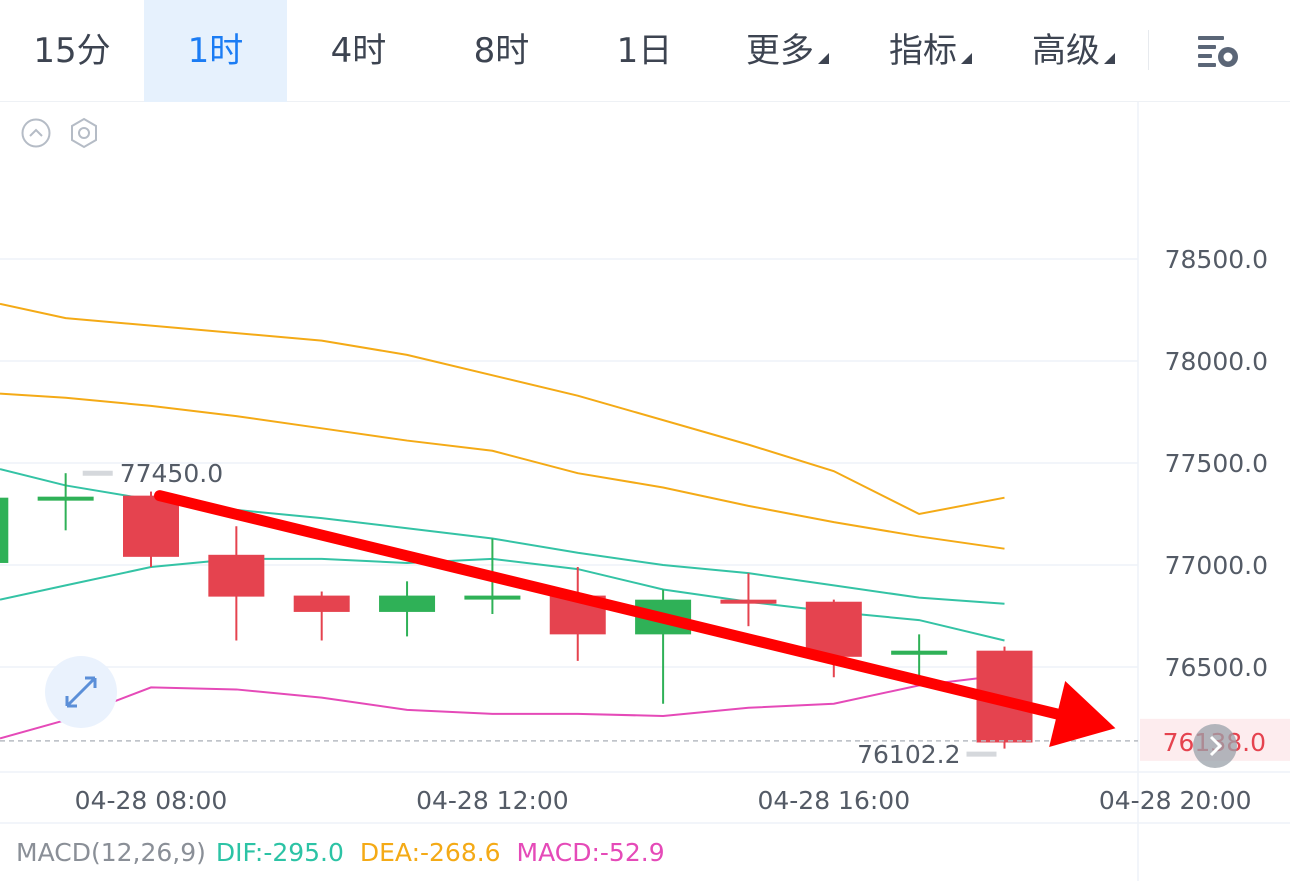 This screenshot has height=881, width=1290. Describe the element at coordinates (215, 51) in the screenshot. I see `tab-1h: 1时` at that location.